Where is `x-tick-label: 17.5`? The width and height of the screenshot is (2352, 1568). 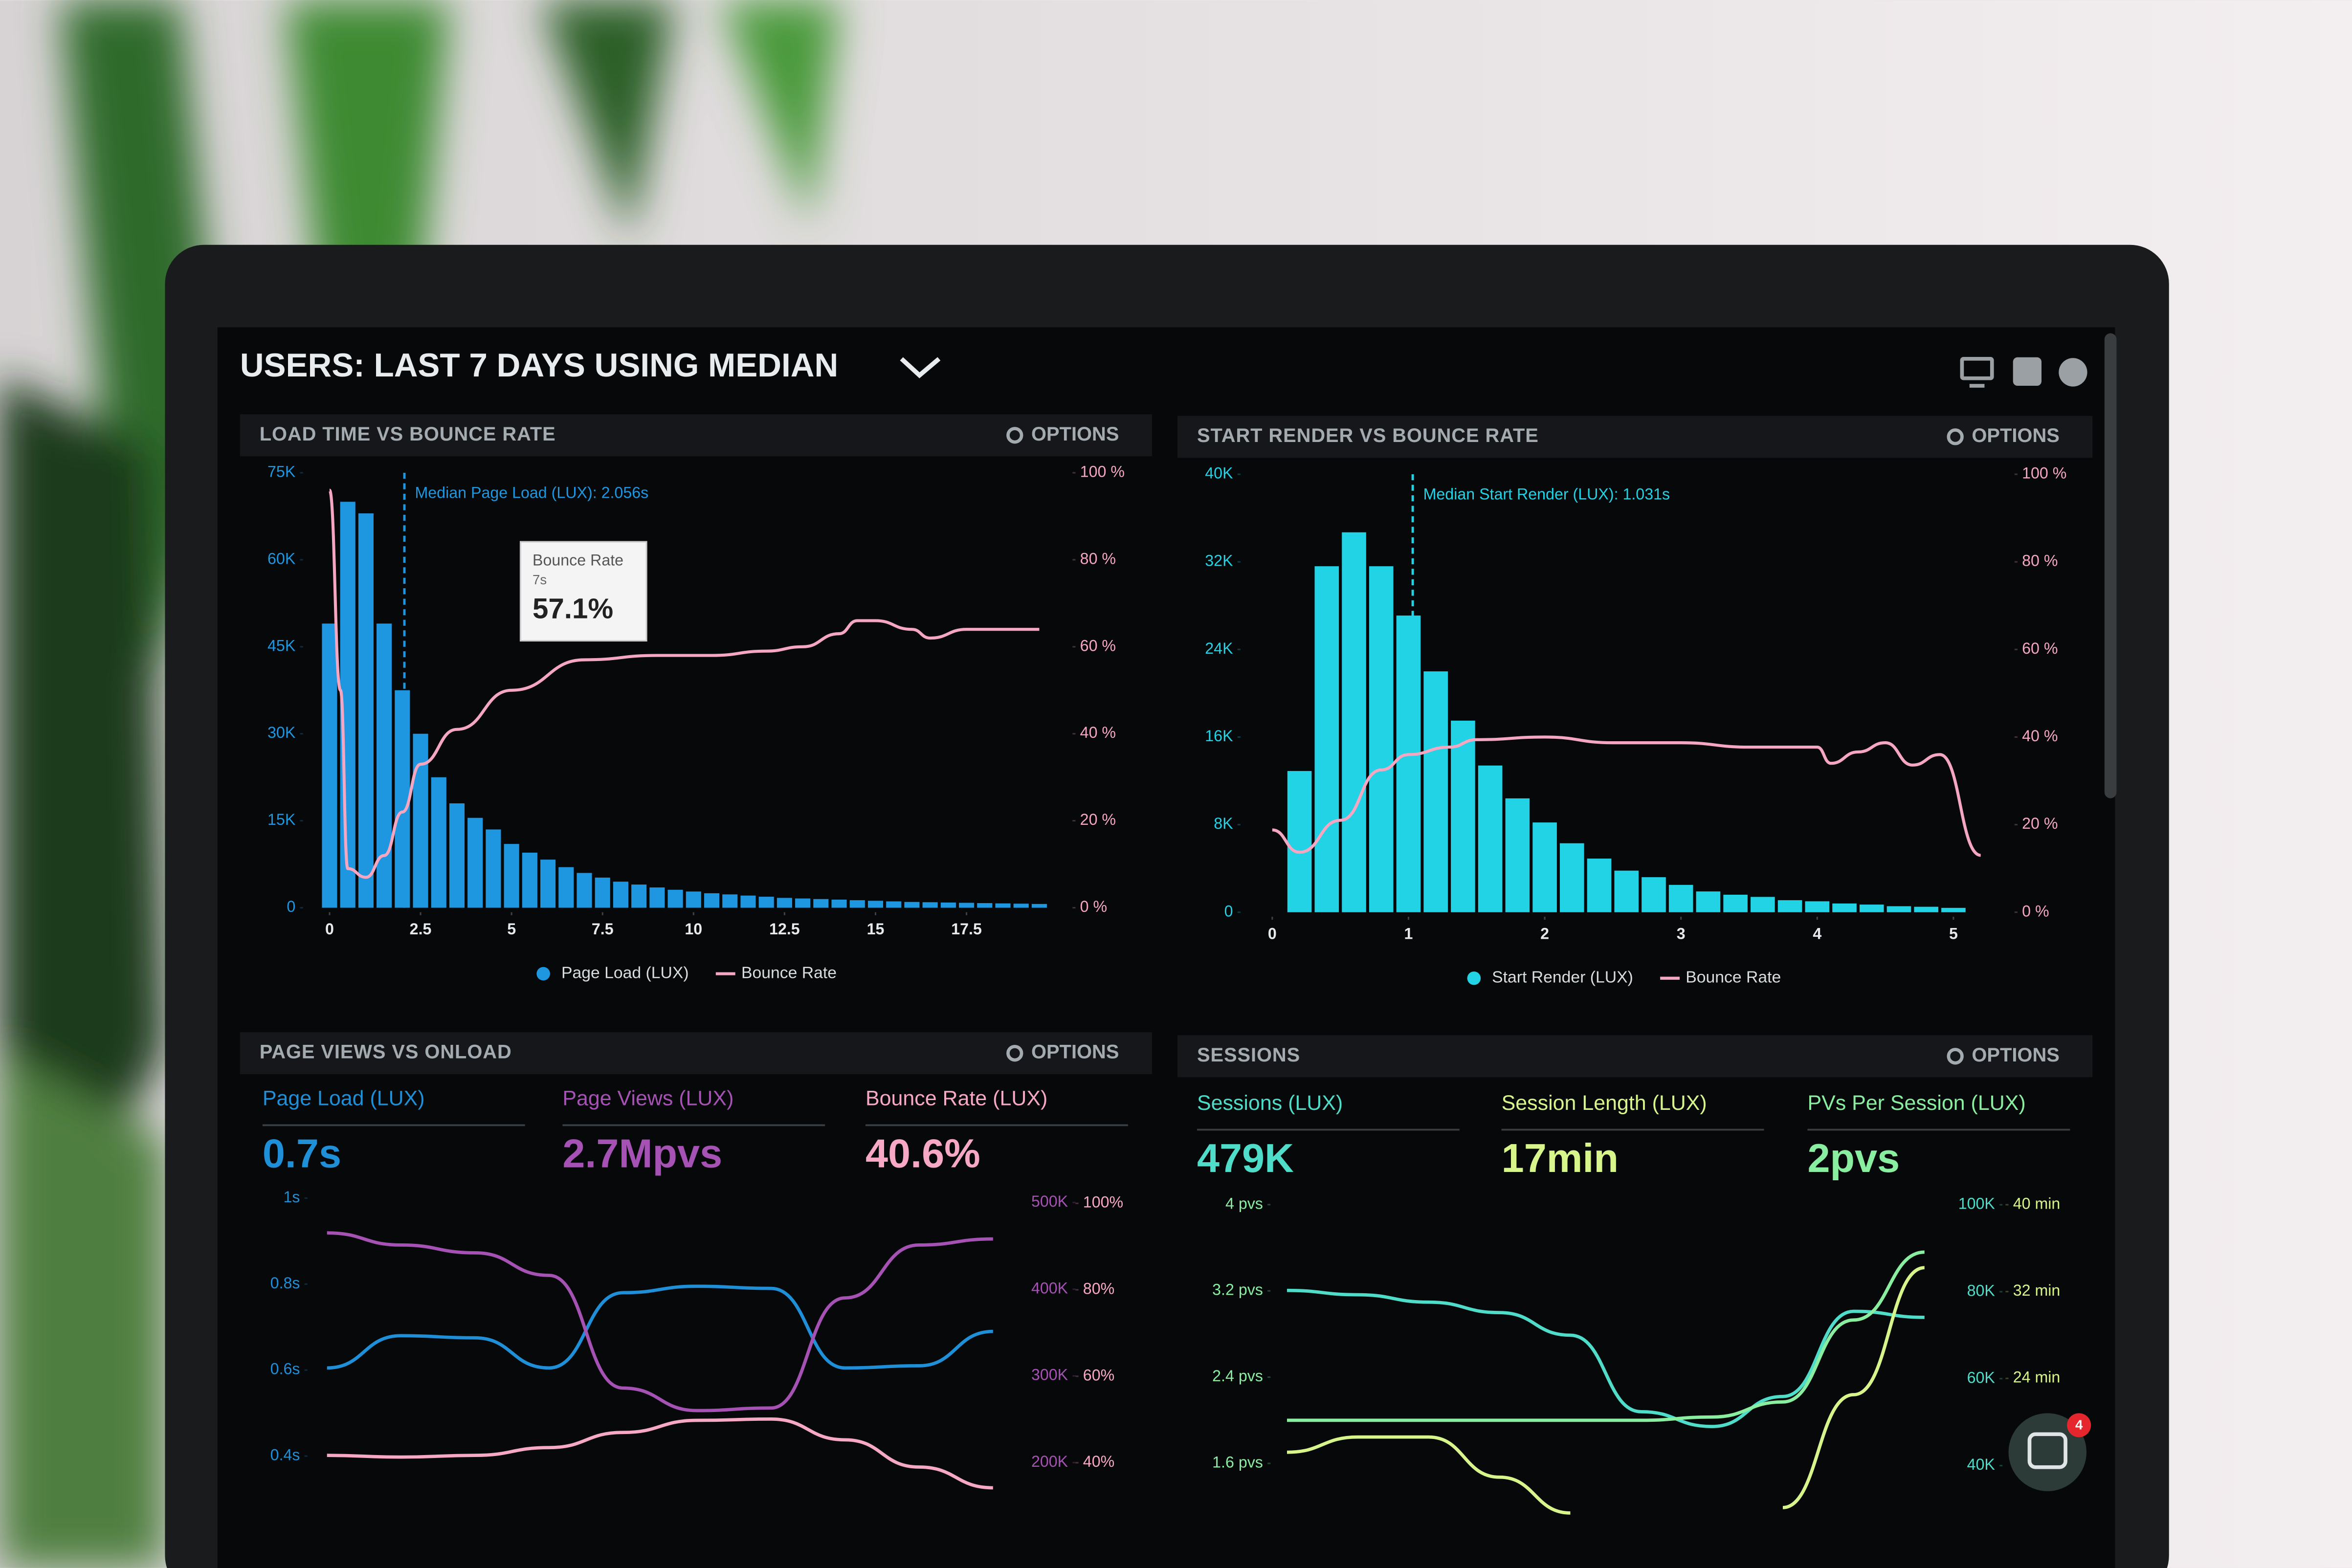 x-tick-label: 17.5 is located at coordinates (967, 929).